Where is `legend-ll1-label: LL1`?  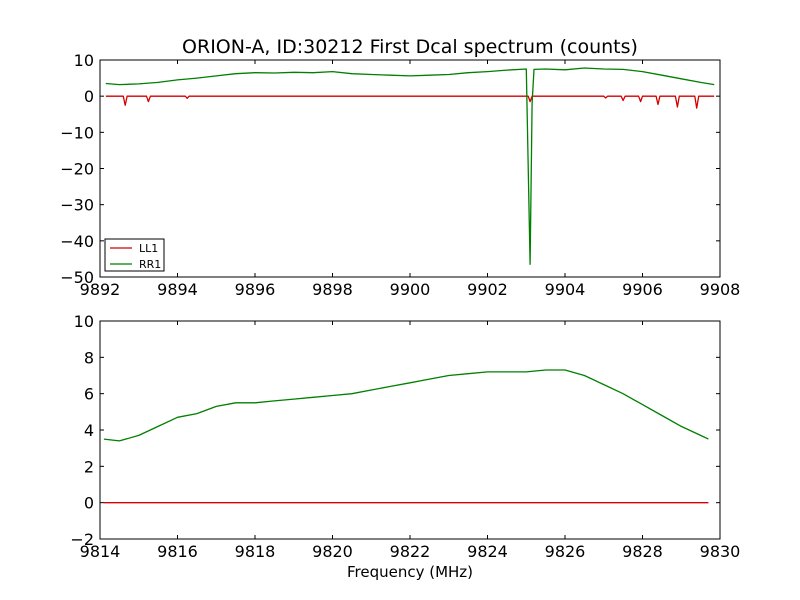
legend-ll1-label: LL1 is located at coordinates (148, 248).